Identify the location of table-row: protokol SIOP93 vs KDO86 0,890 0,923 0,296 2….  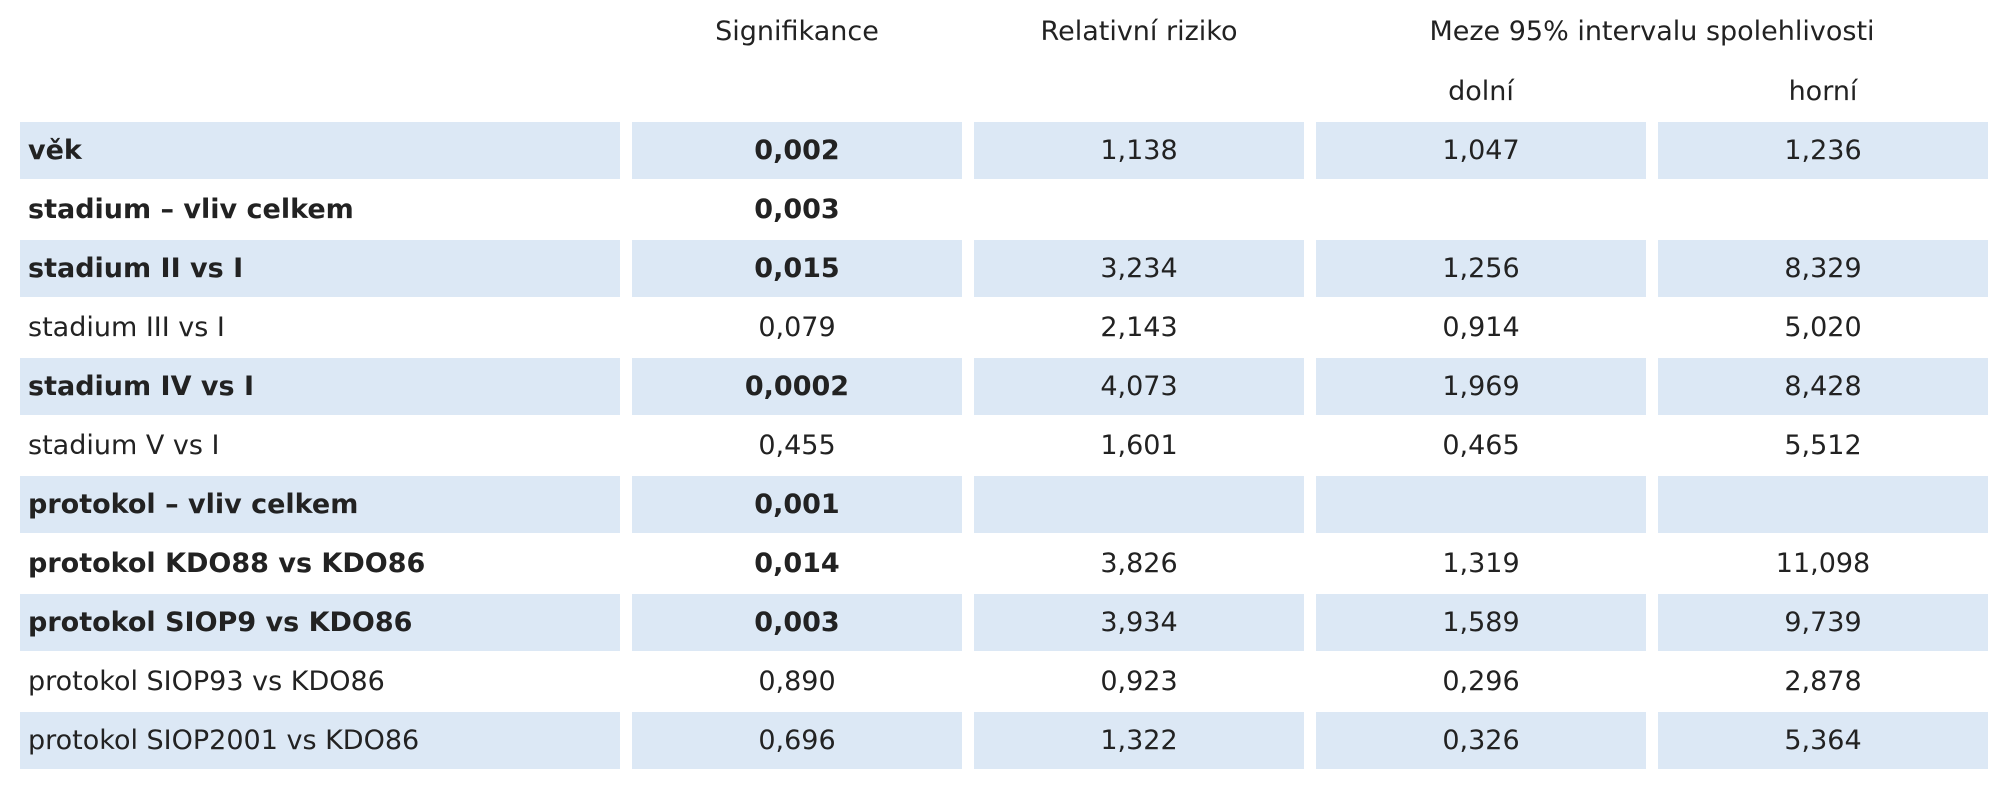
(1004, 681).